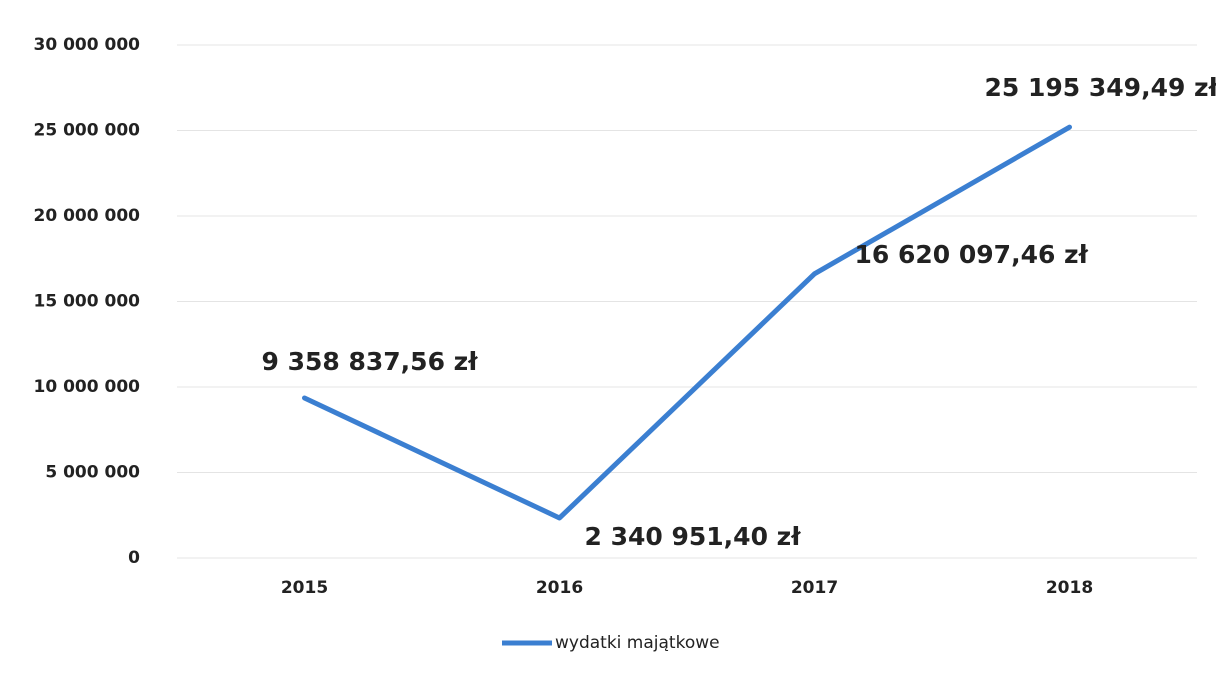 This screenshot has width=1216, height=673. Describe the element at coordinates (1069, 588) in the screenshot. I see `x-tick-label: 2018` at that location.